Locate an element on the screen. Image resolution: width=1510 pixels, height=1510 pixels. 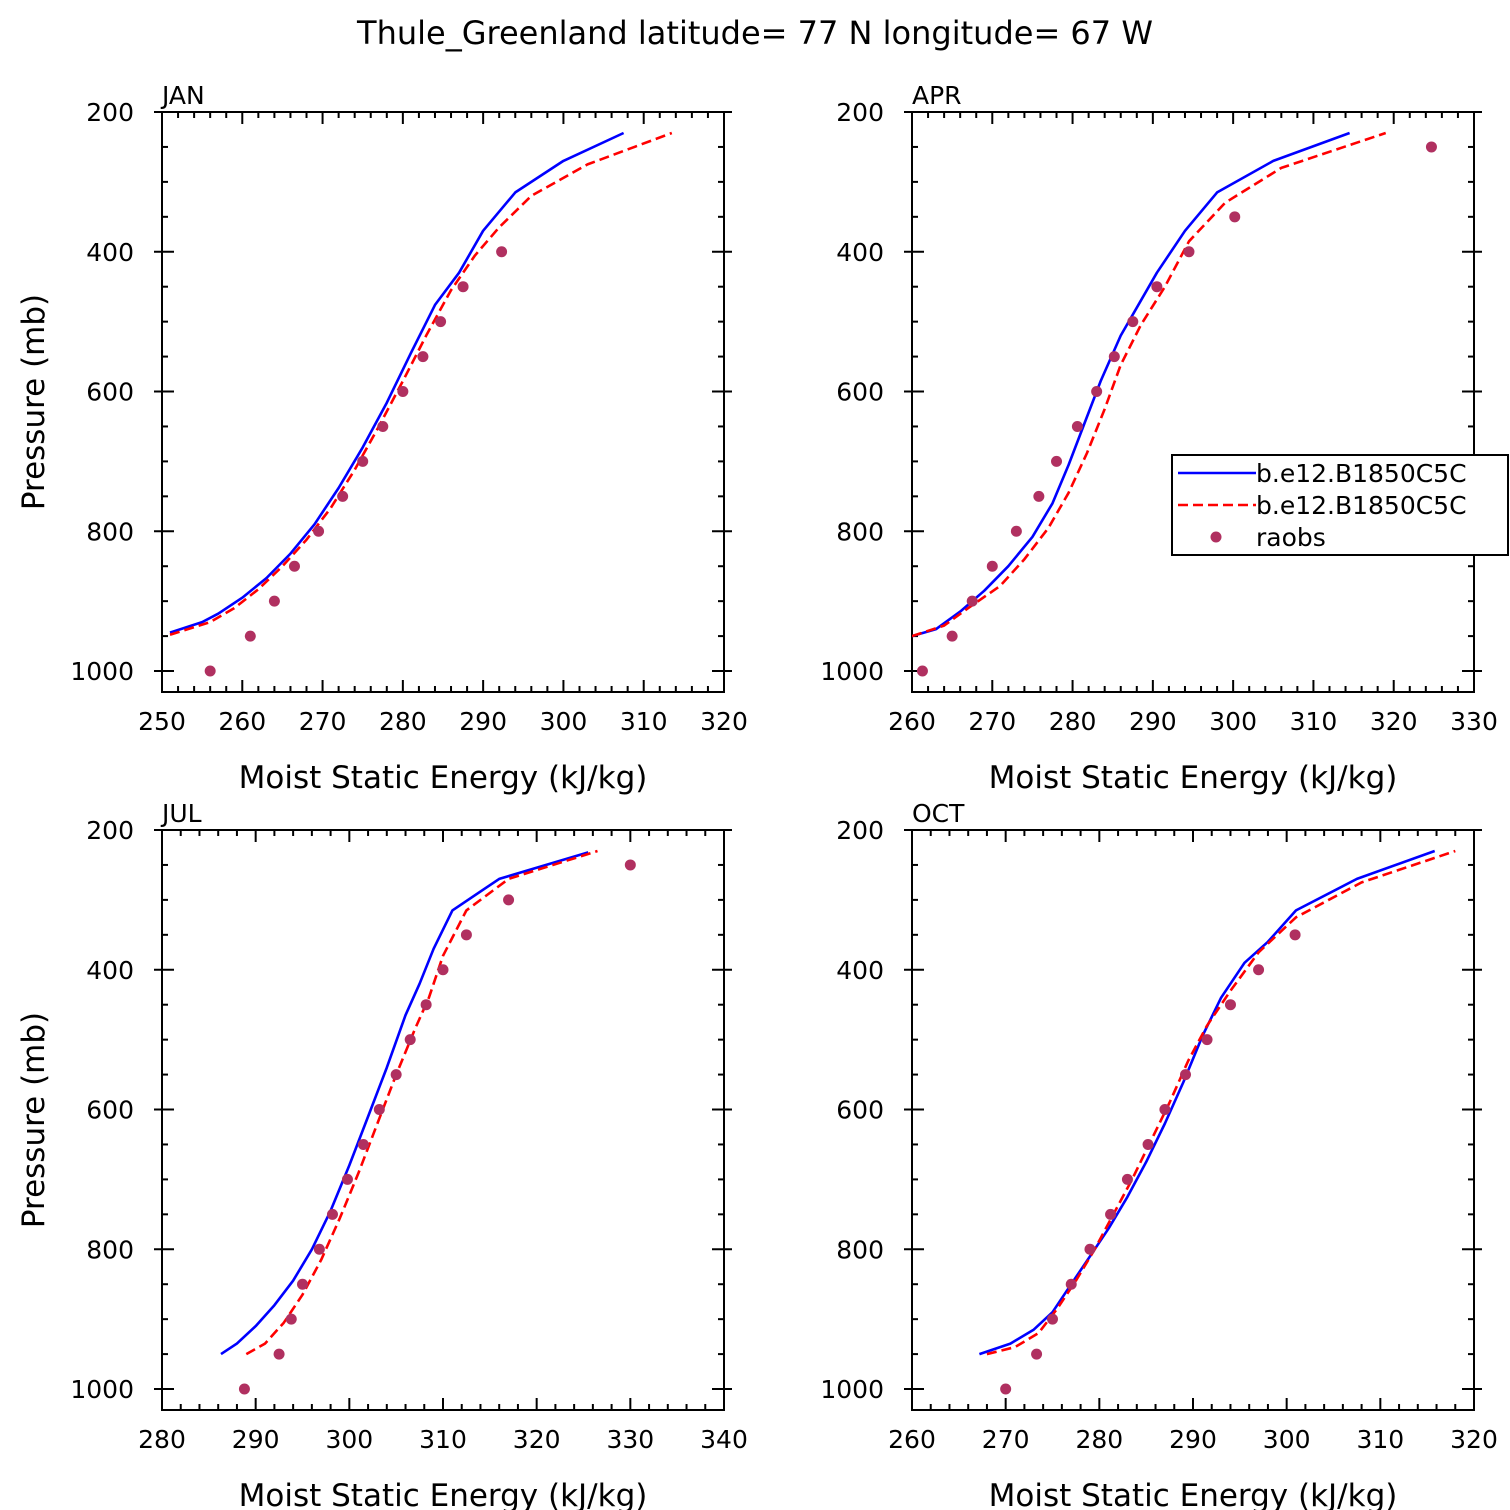
x-tick-label: 340 is located at coordinates (724, 1439).